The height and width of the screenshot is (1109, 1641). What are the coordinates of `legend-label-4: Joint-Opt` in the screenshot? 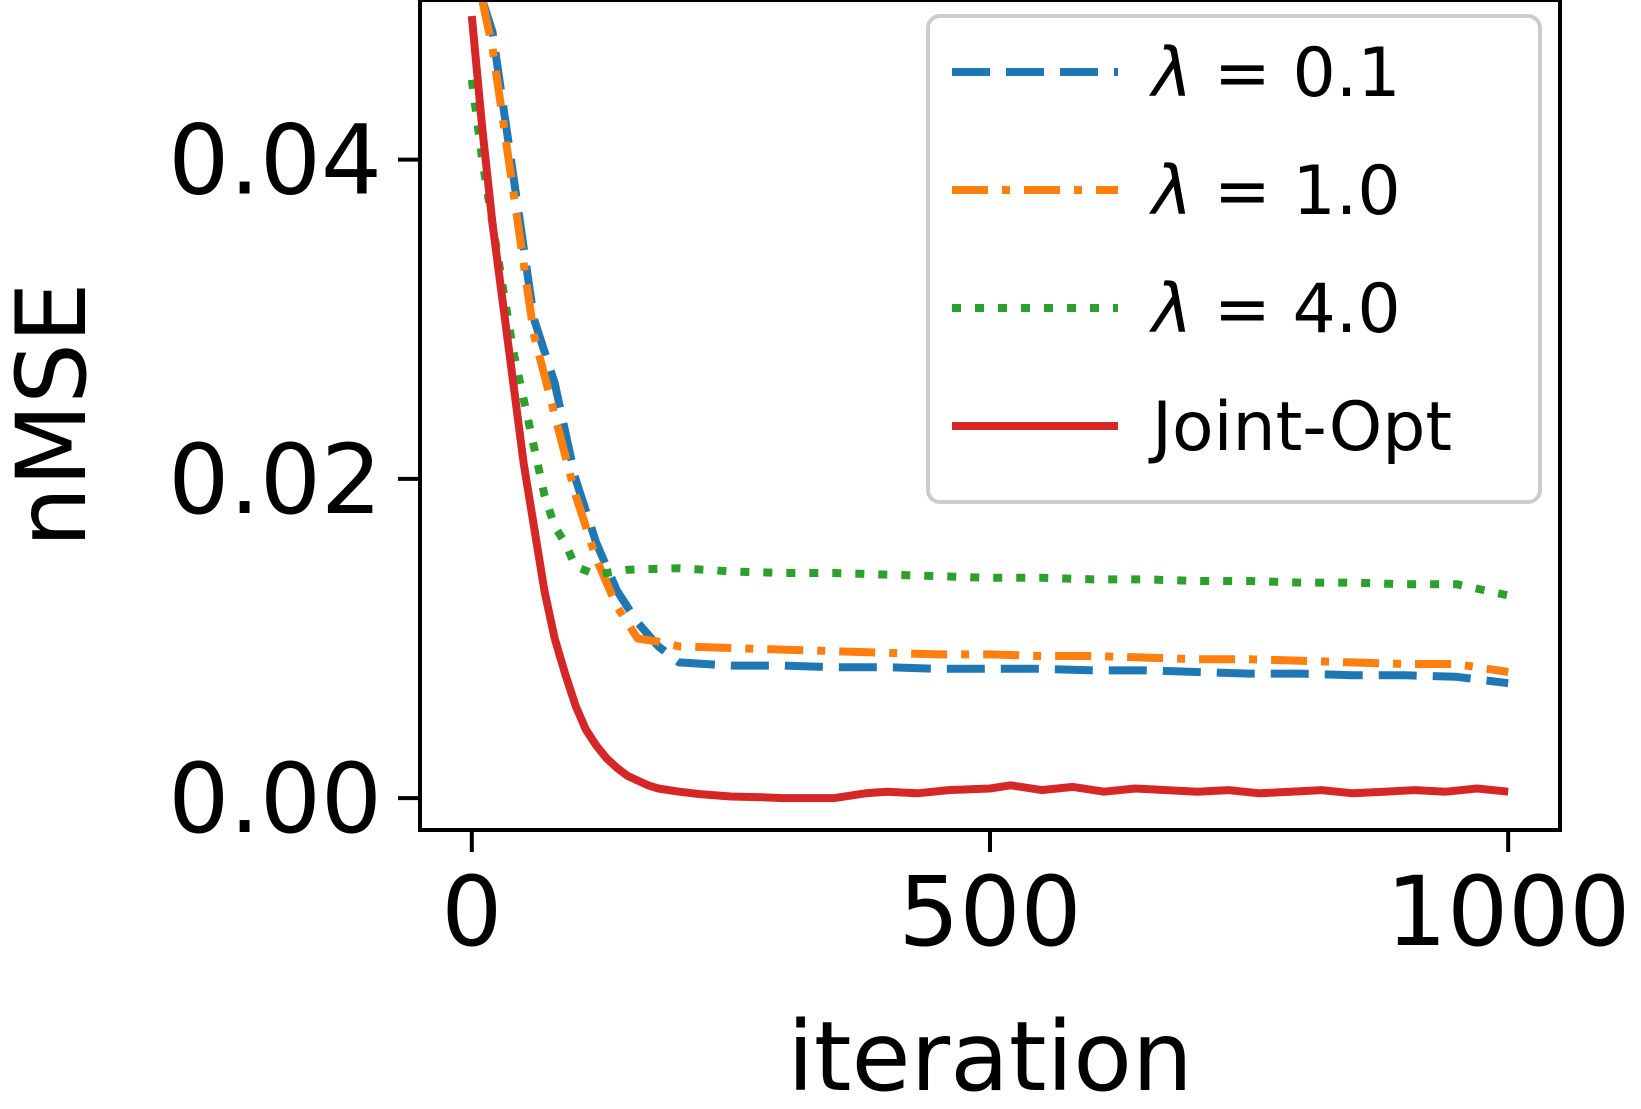 It's located at (1300, 427).